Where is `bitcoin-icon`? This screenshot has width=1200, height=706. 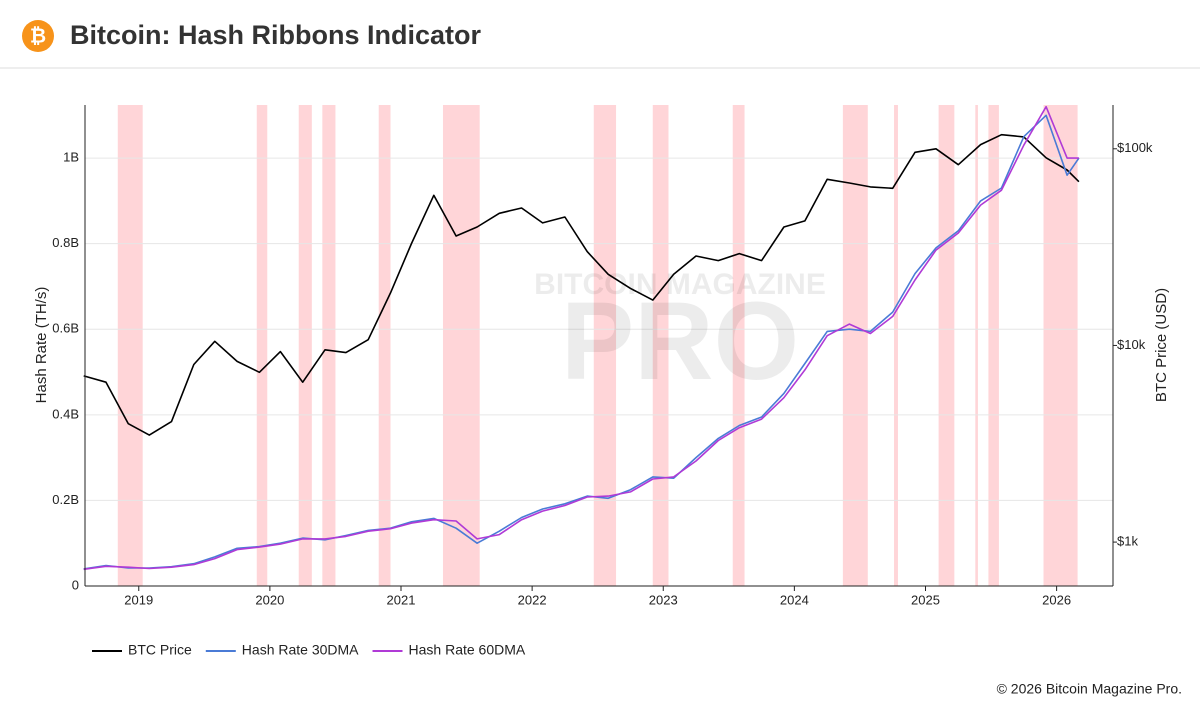
bitcoin-icon is located at coordinates (38, 36).